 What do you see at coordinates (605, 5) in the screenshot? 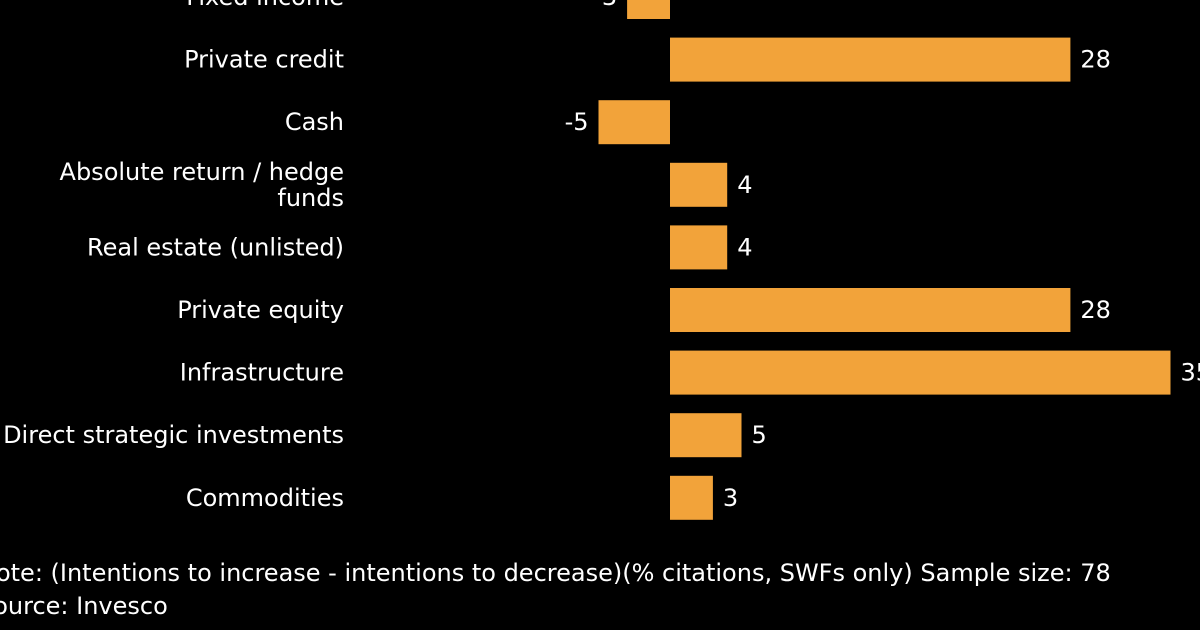
I see `value-label-fixed-income: -3` at bounding box center [605, 5].